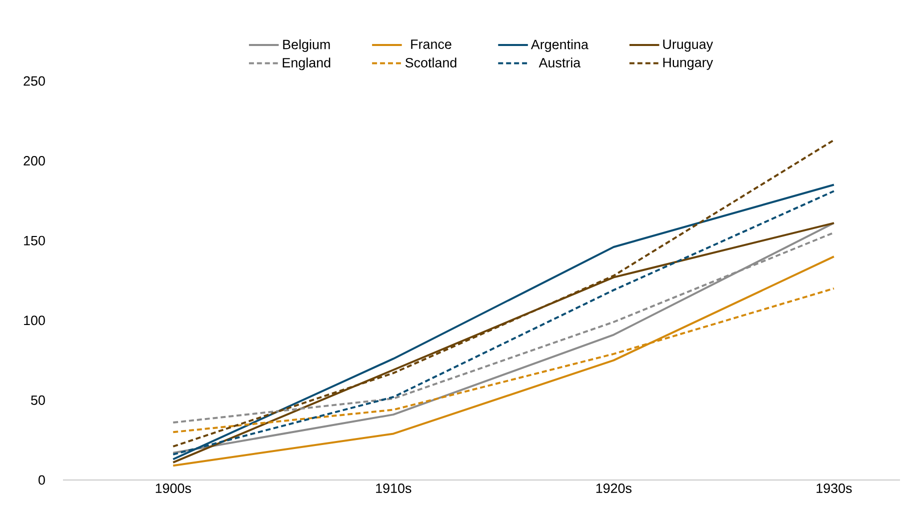 The image size is (901, 515). What do you see at coordinates (688, 64) in the screenshot?
I see `legend-label: Hungary` at bounding box center [688, 64].